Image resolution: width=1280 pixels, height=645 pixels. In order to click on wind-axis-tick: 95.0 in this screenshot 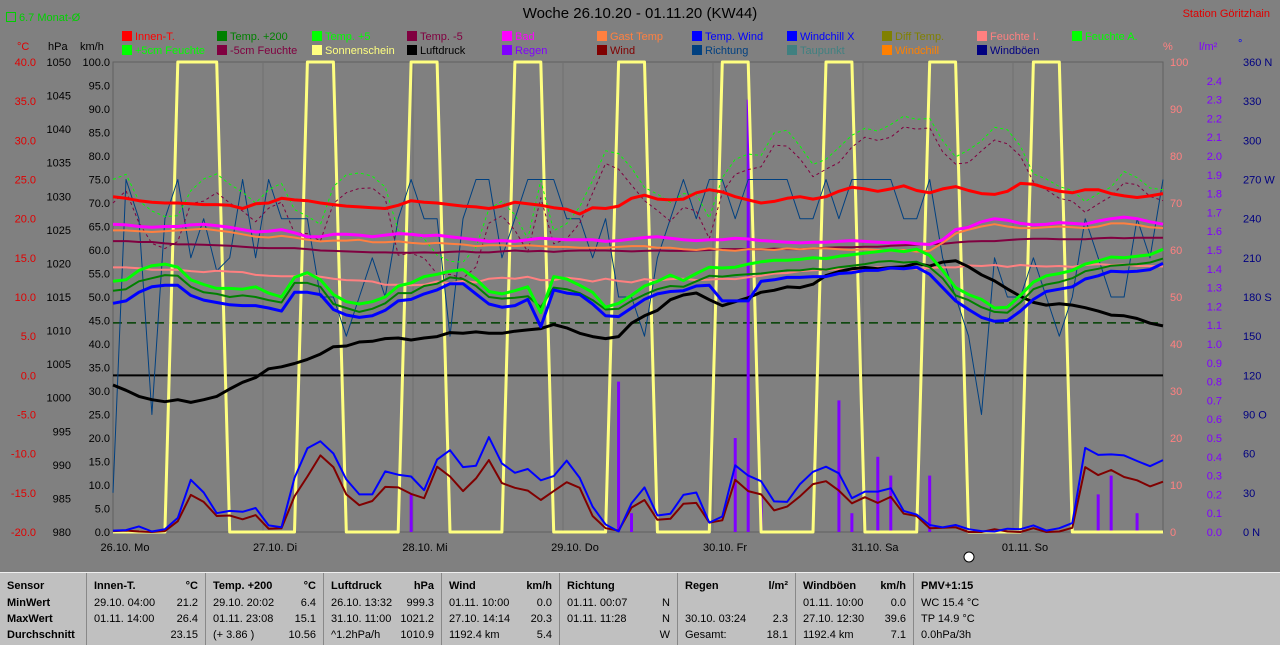, I will do `click(99, 87)`.